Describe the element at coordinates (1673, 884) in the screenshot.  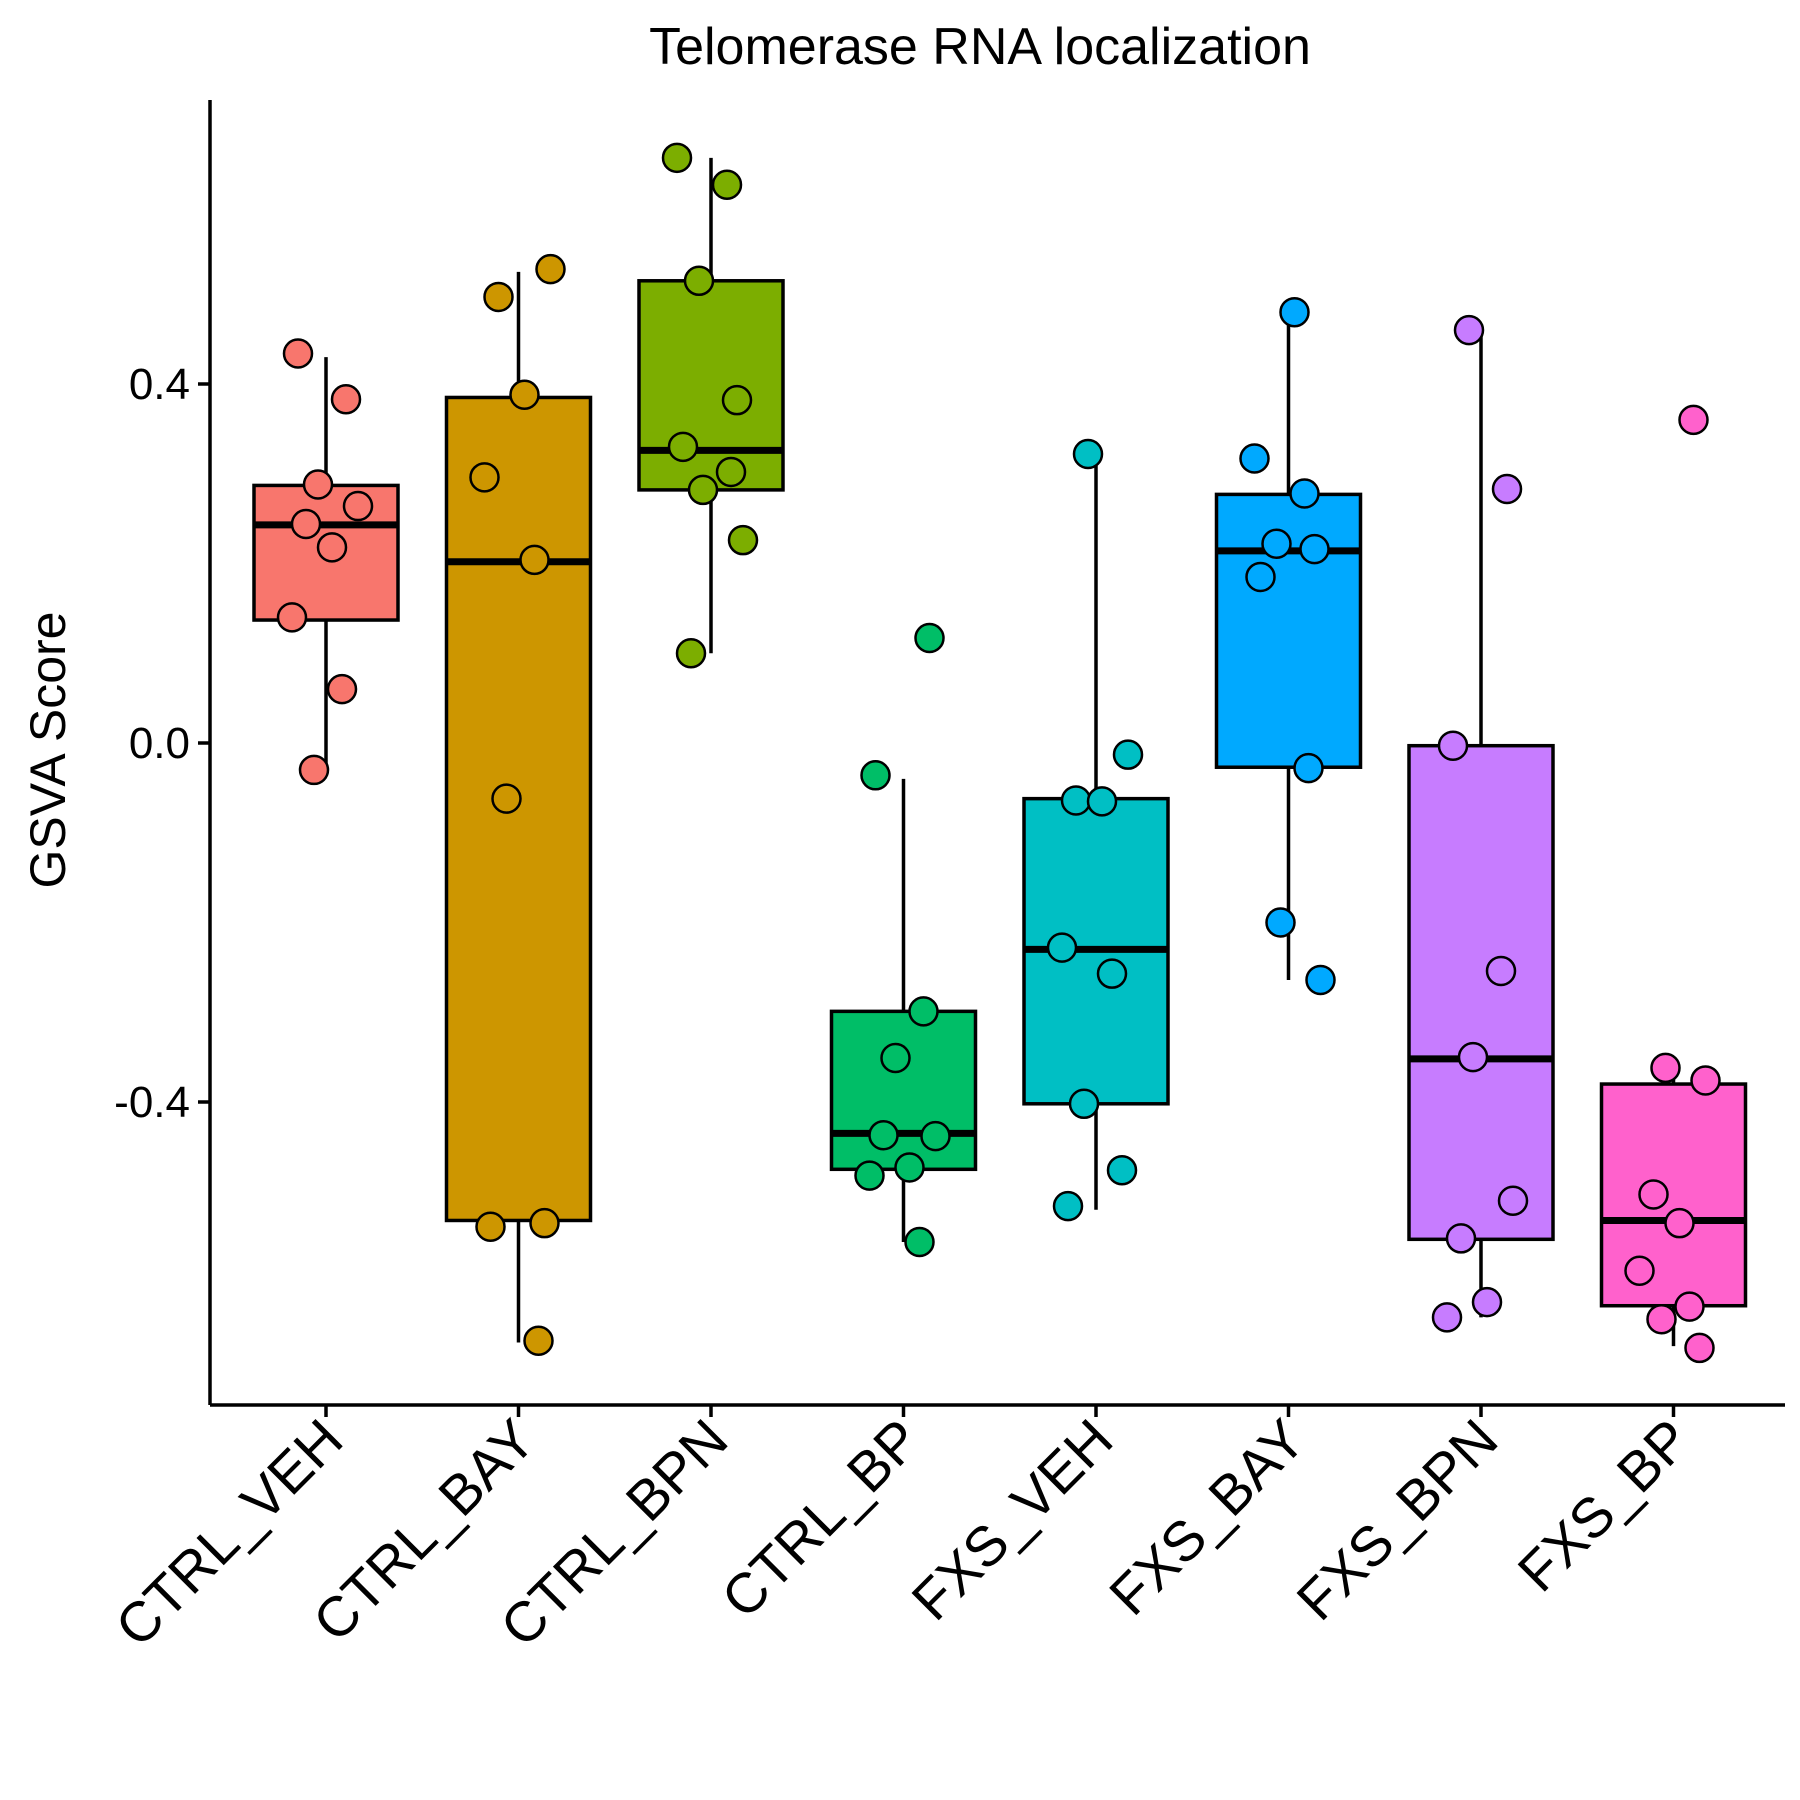
I see `box-group-fxs-bp` at that location.